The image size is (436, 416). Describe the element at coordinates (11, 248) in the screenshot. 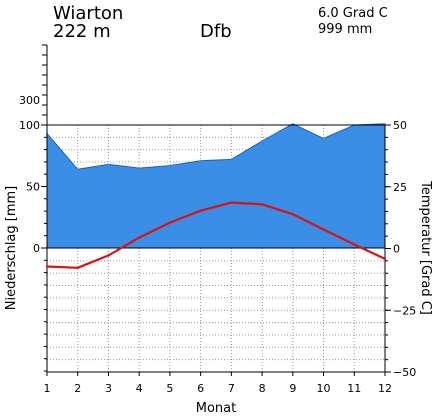

I see `y-axis-label-left: Niederschlag [mm]` at that location.